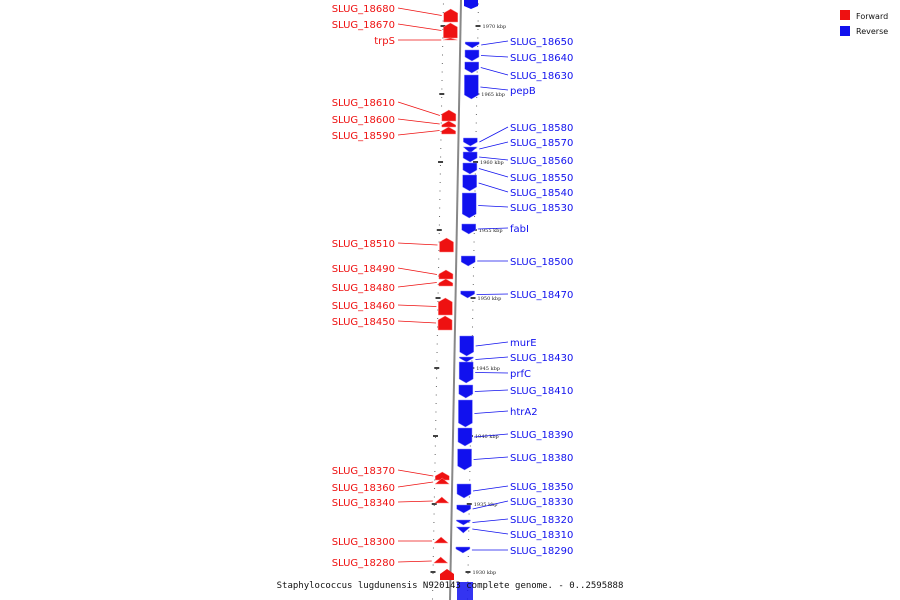  Describe the element at coordinates (541, 435) in the screenshot. I see `reverse-gene-label: SLUG_18390` at that location.